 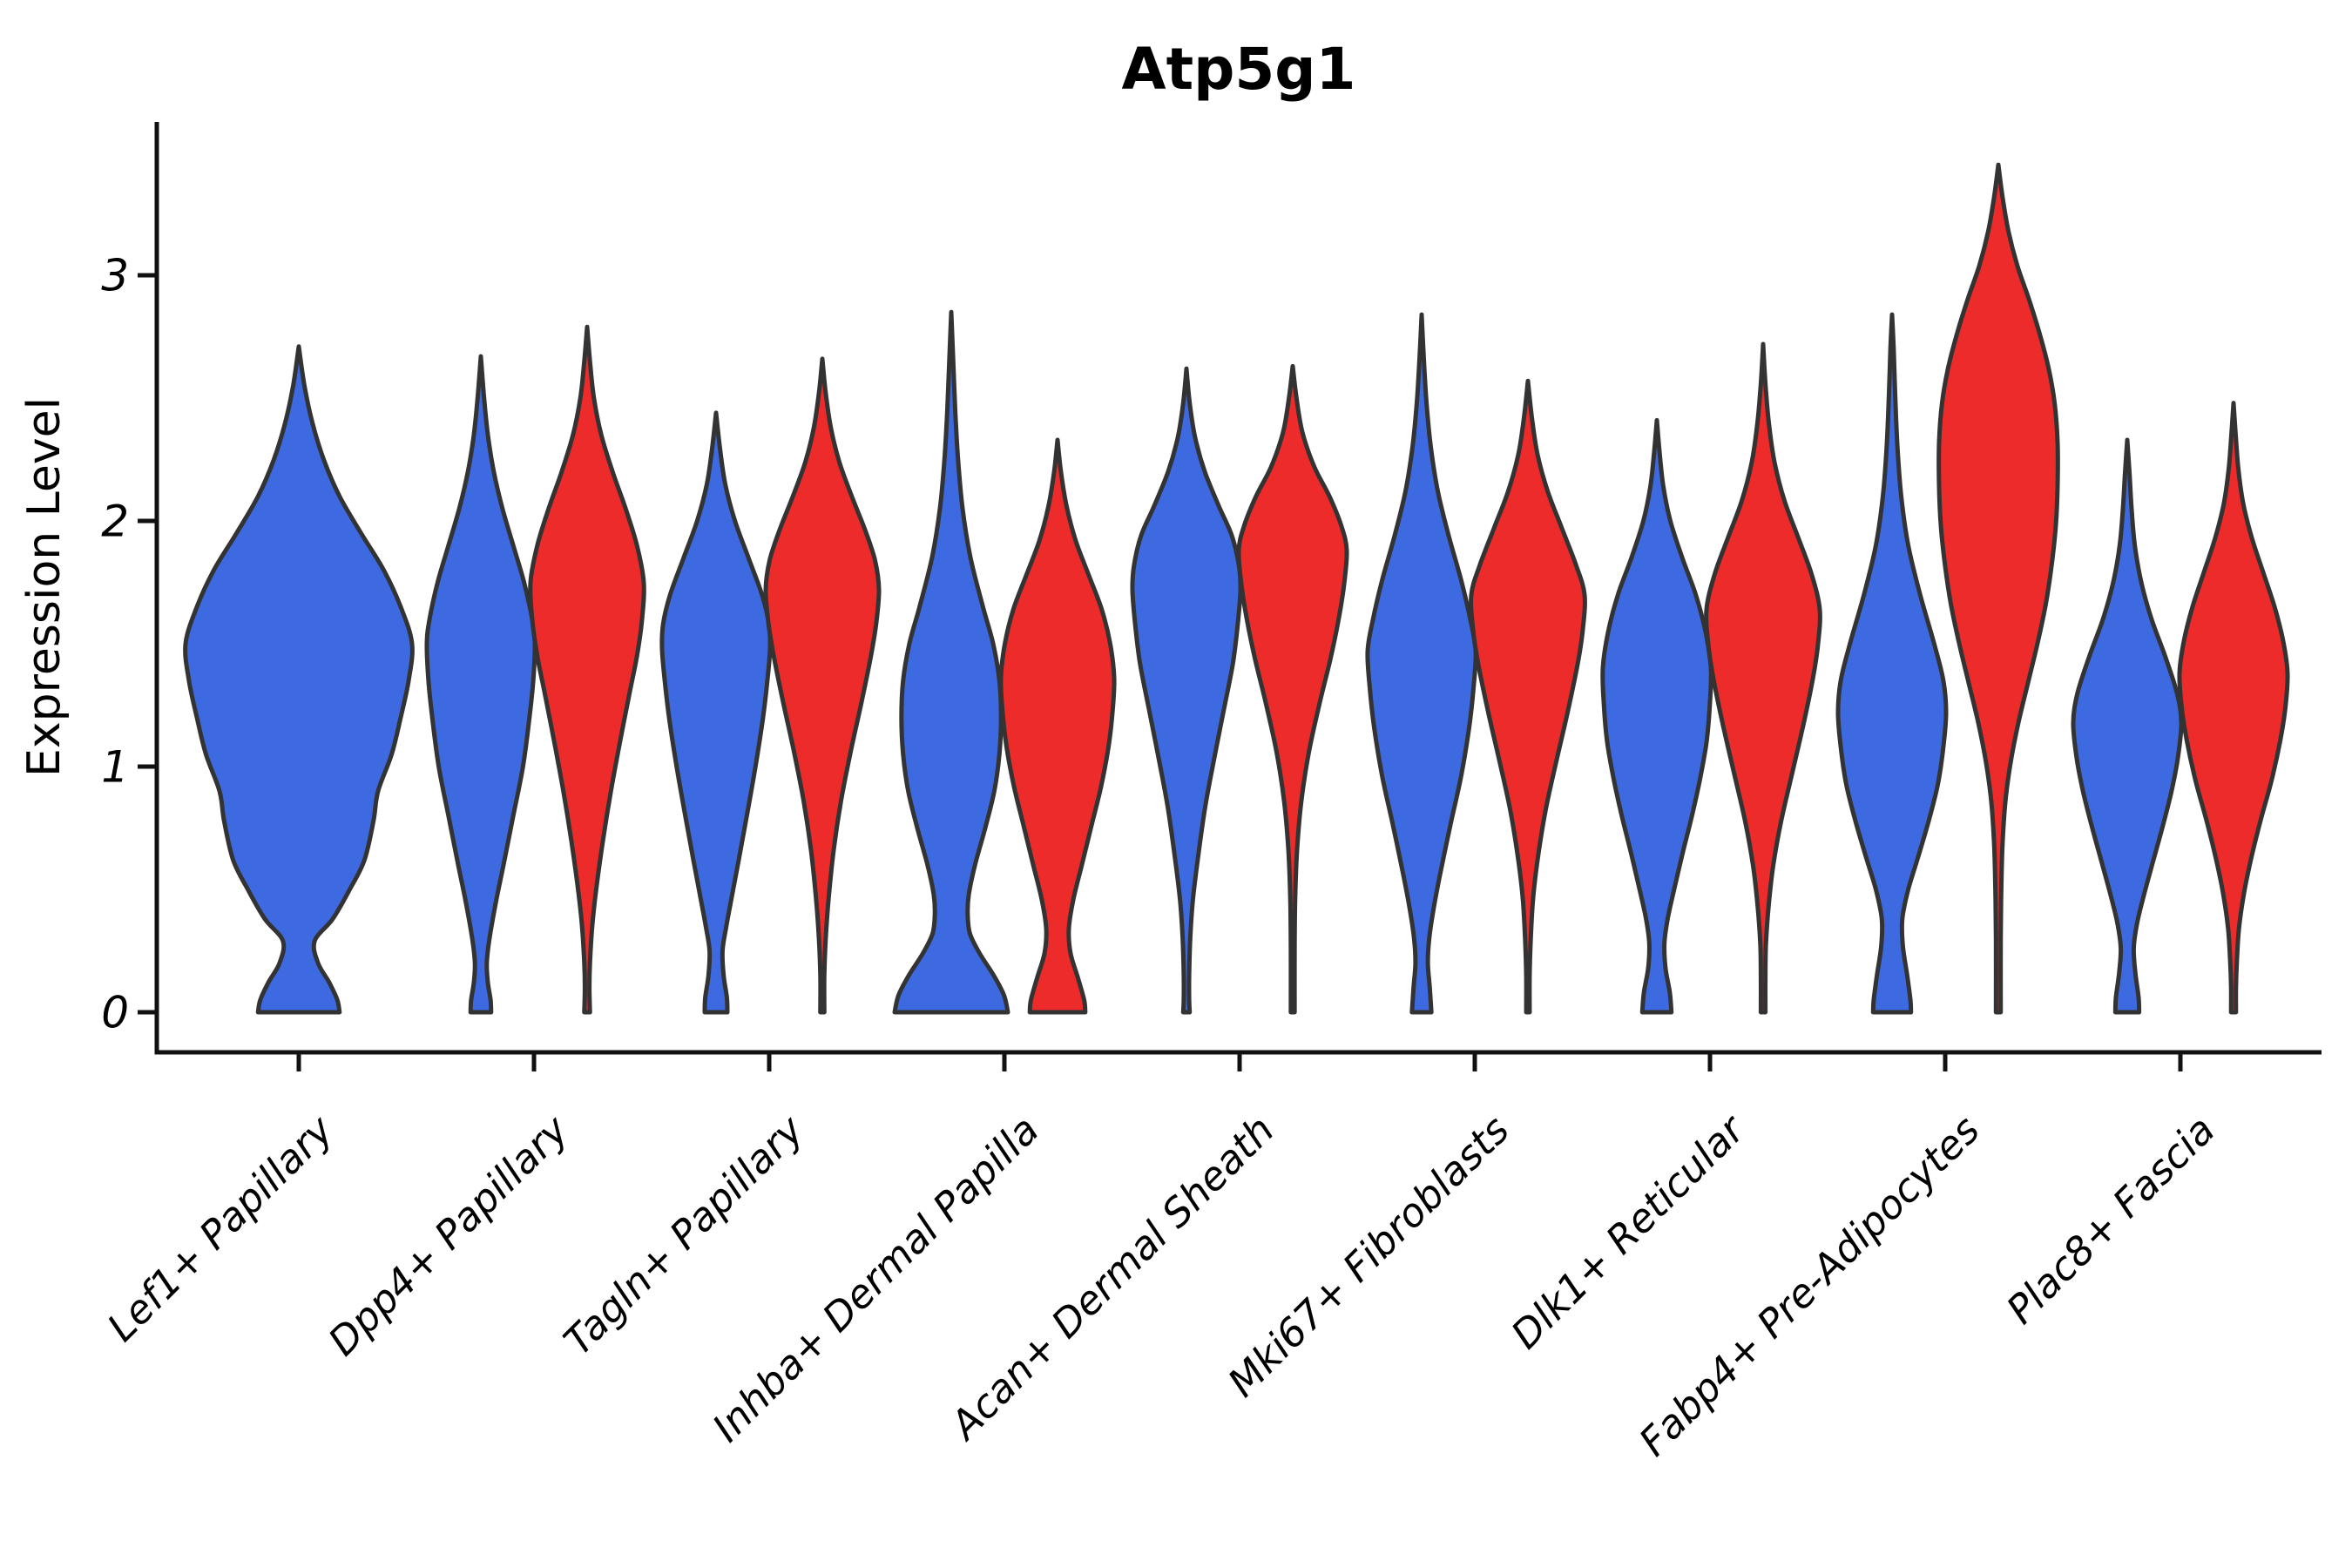 I want to click on x-tick-label-dpp4-papillary: Dpp4+ Papillary, so click(x=449, y=1234).